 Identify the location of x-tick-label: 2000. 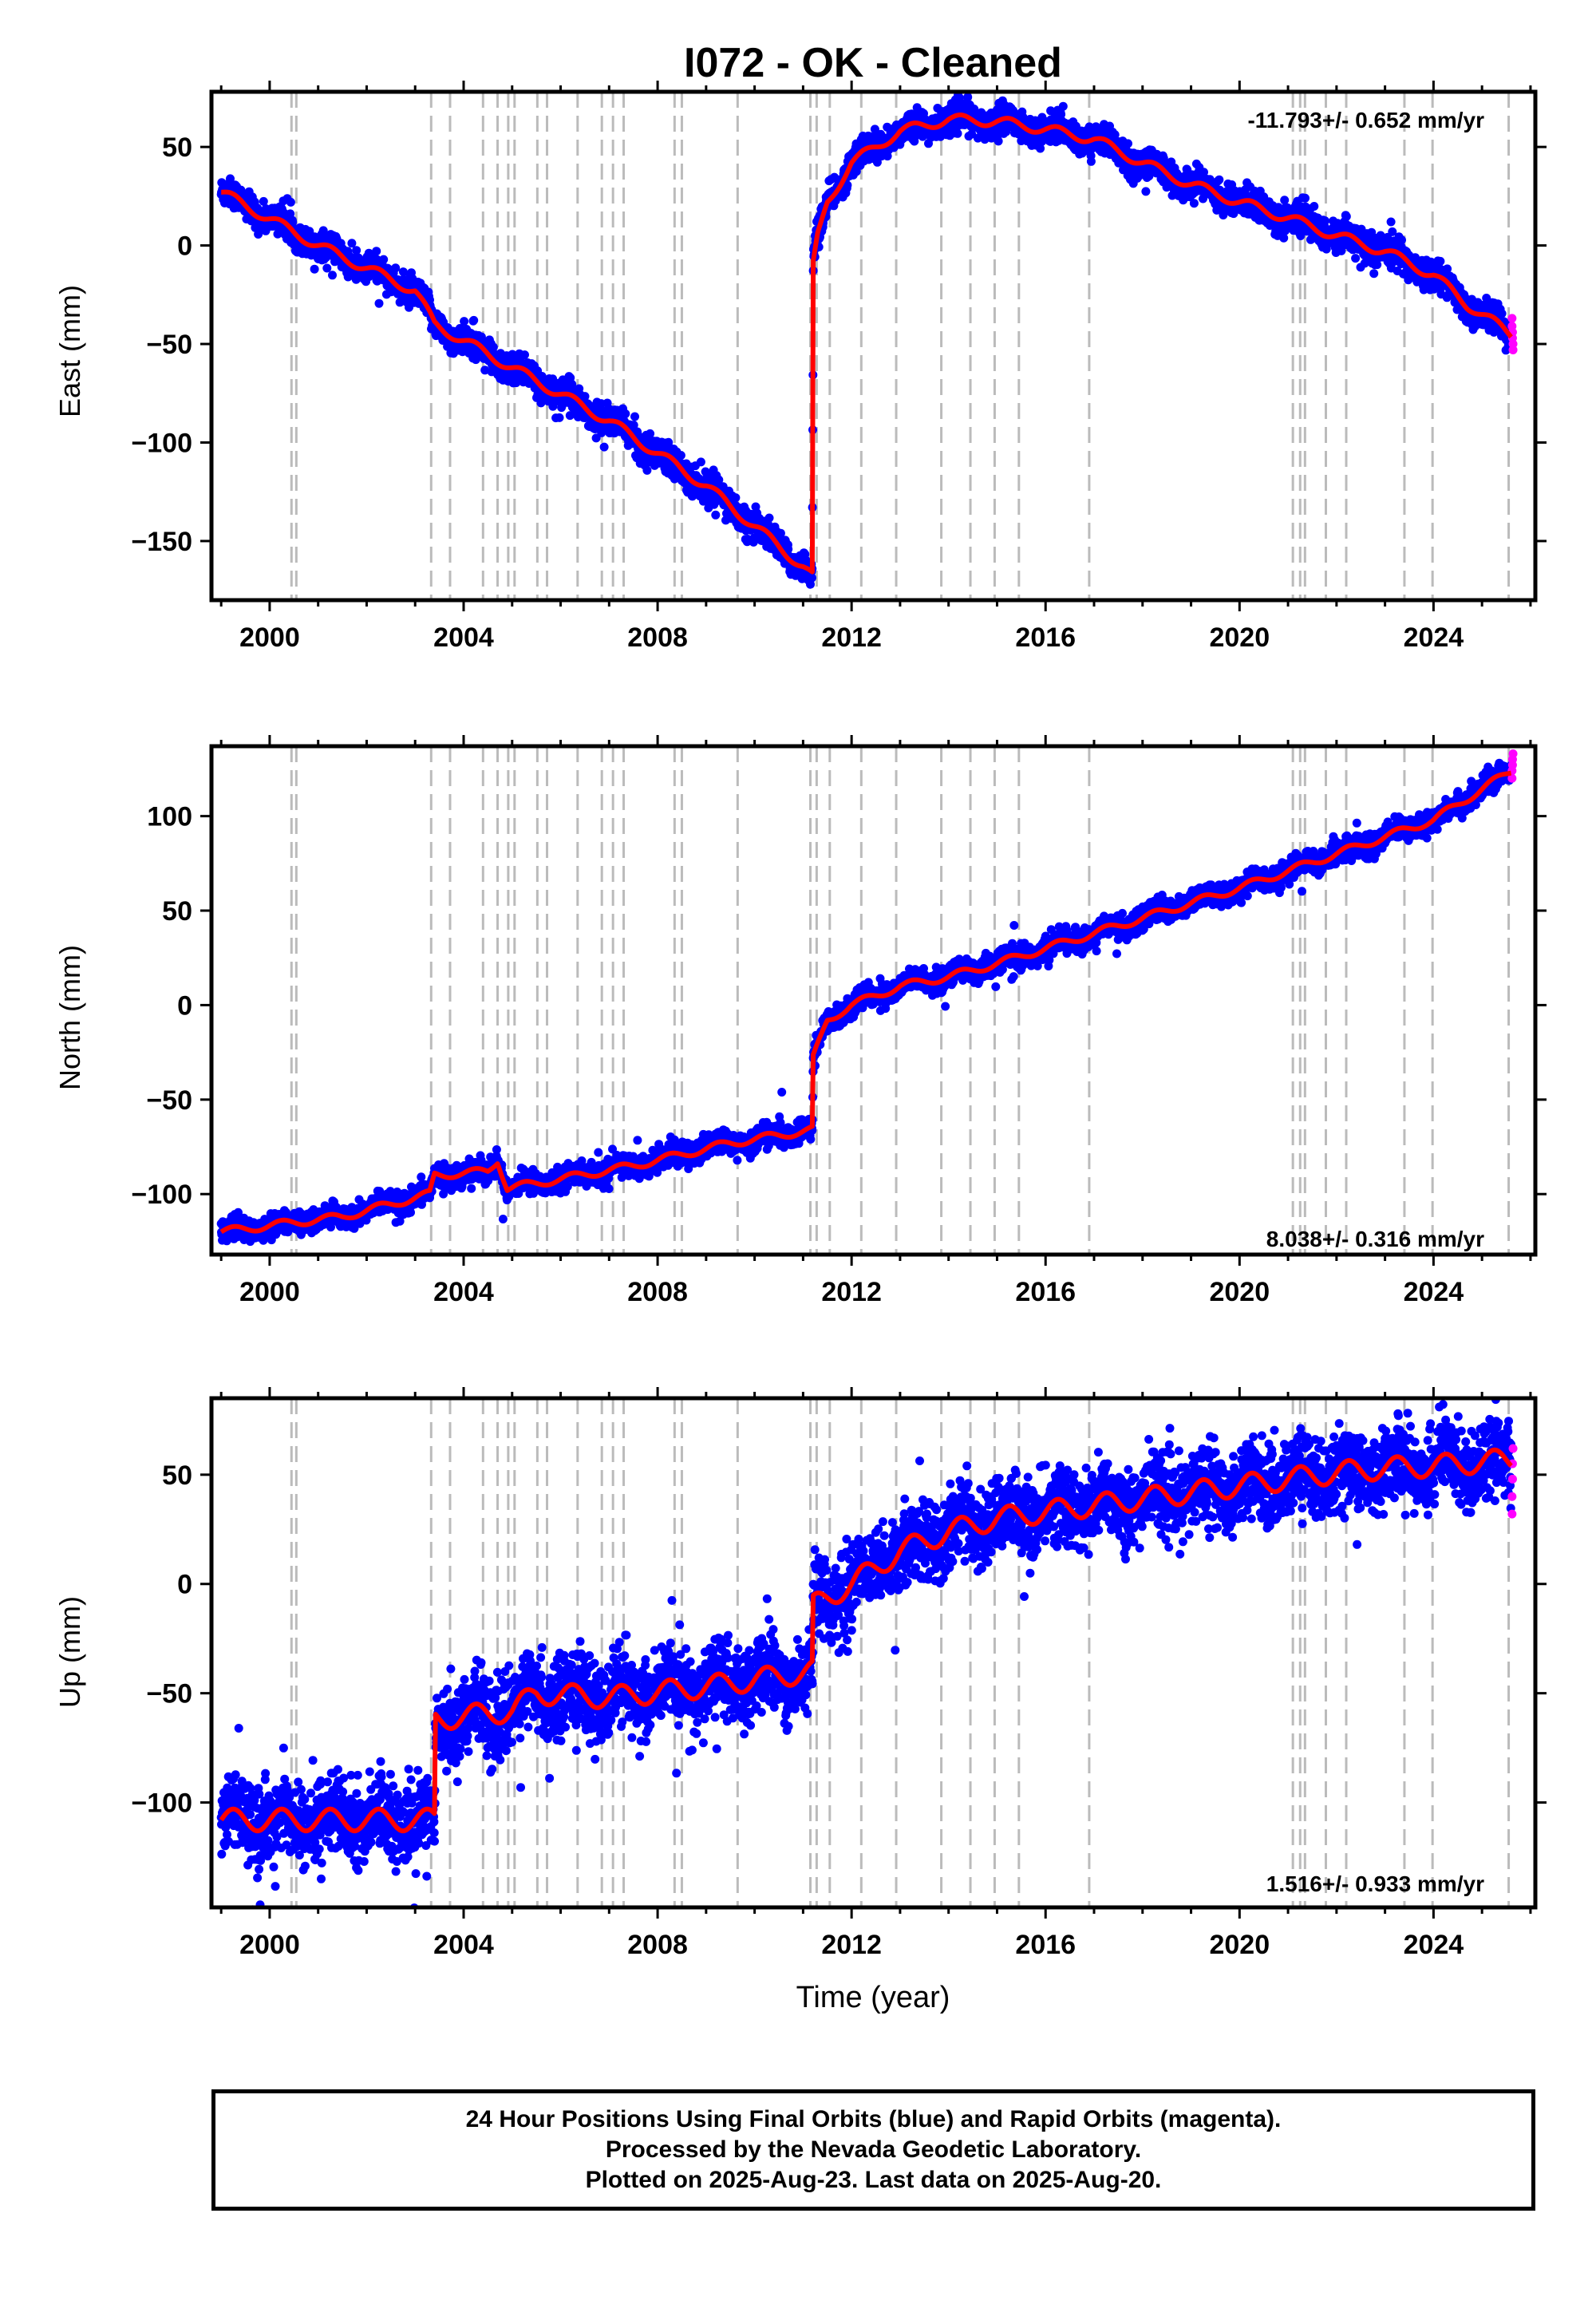
(269, 637).